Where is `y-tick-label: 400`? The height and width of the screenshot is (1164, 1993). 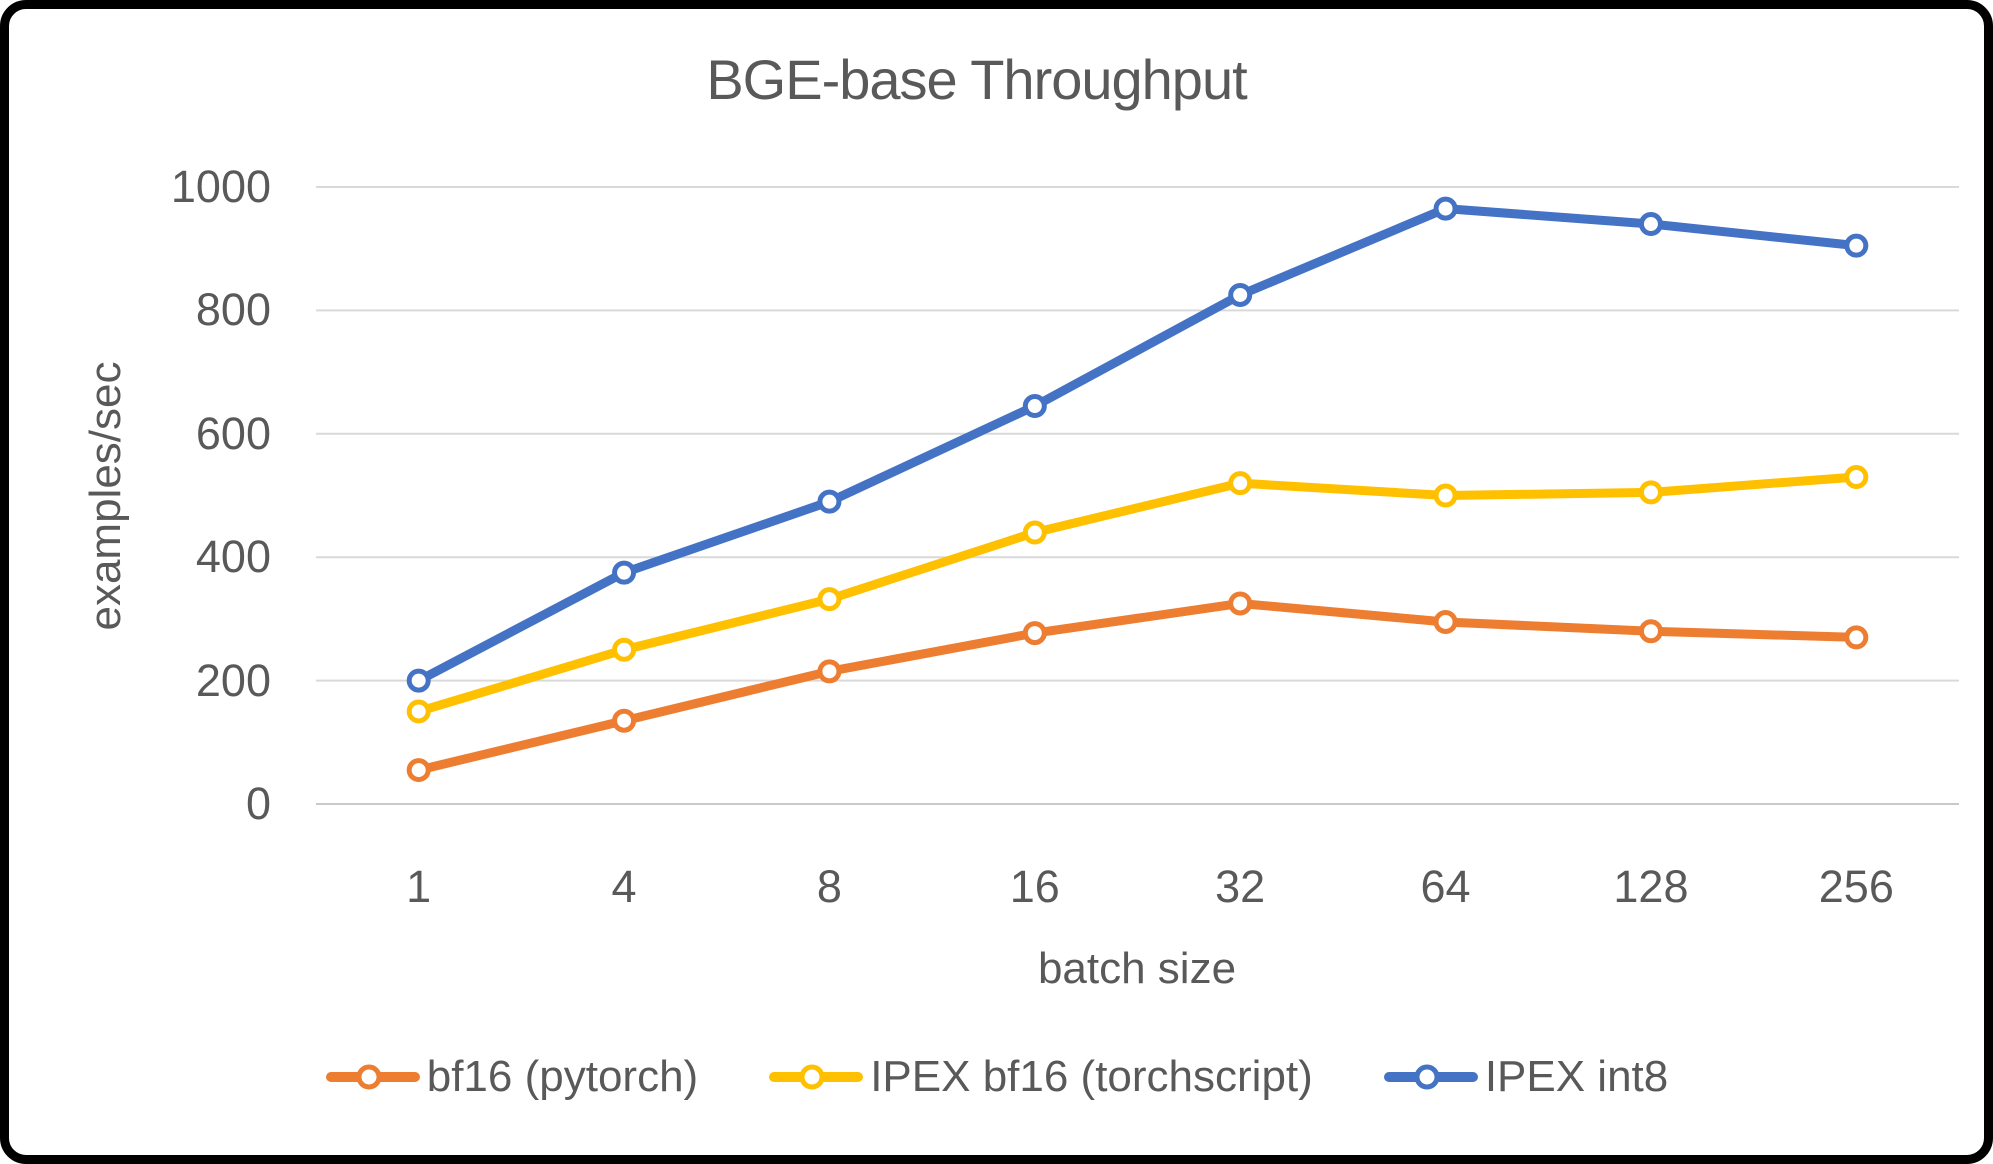 y-tick-label: 400 is located at coordinates (233, 557).